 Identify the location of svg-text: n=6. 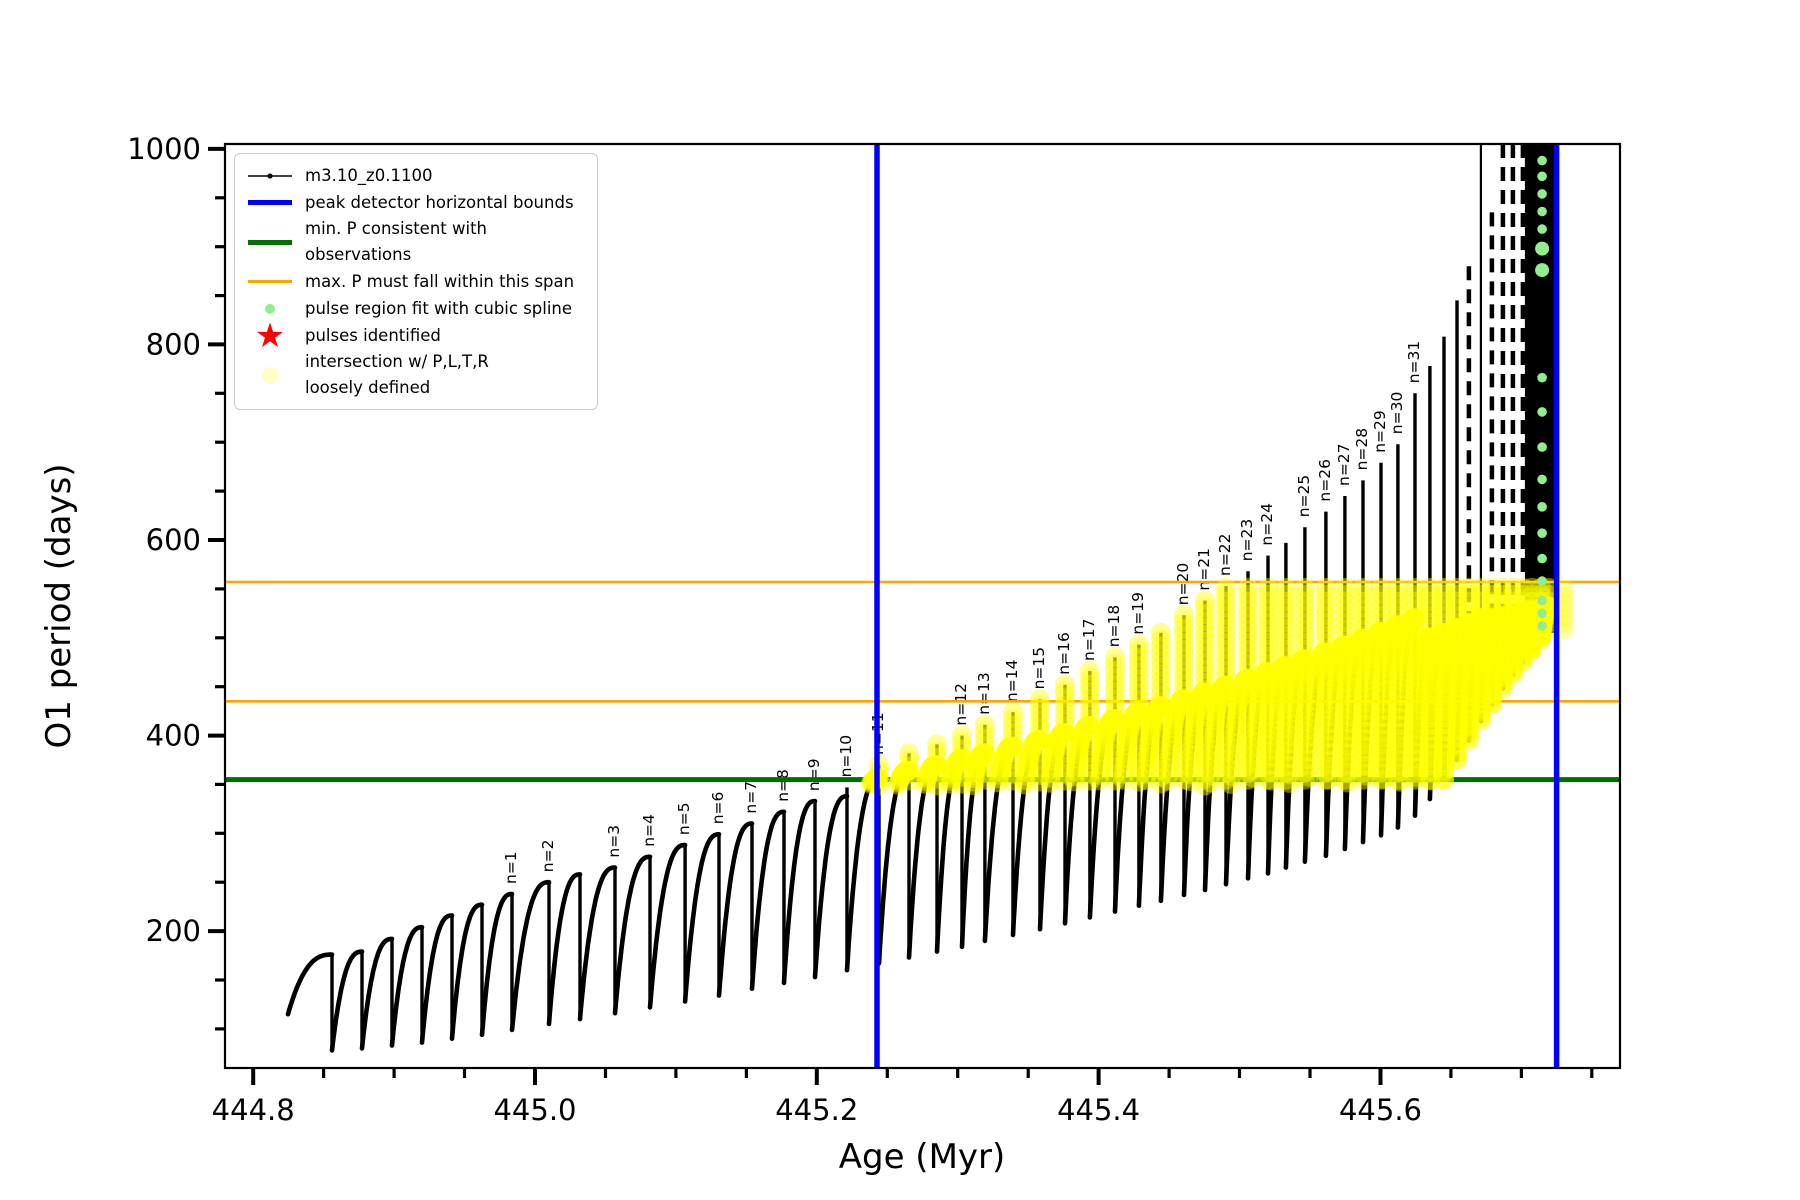
(718, 808).